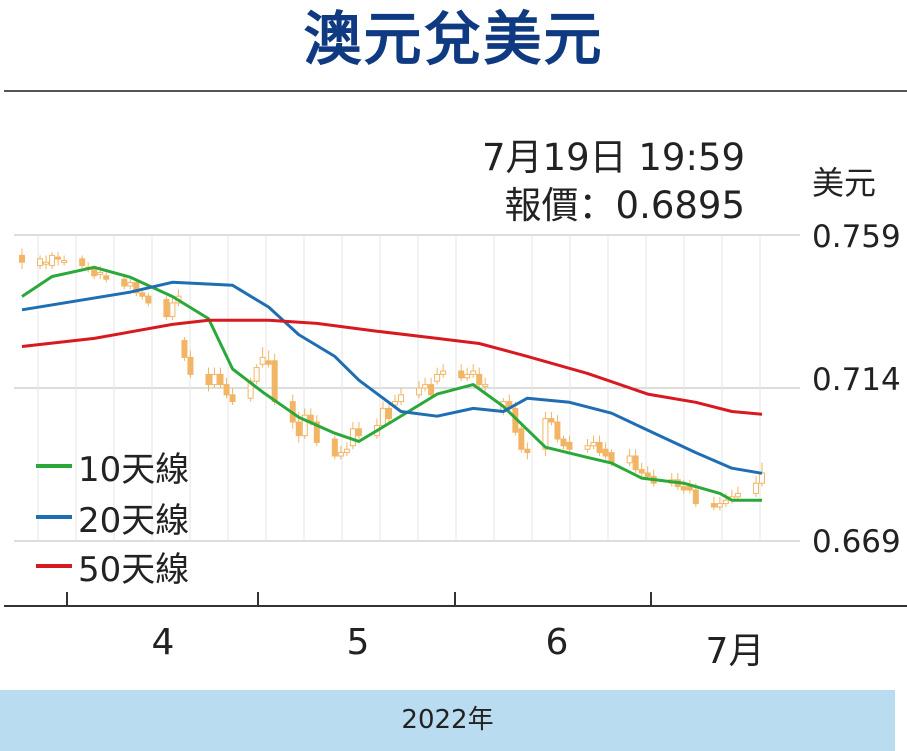  What do you see at coordinates (557, 642) in the screenshot?
I see `x-tick-label: 6` at bounding box center [557, 642].